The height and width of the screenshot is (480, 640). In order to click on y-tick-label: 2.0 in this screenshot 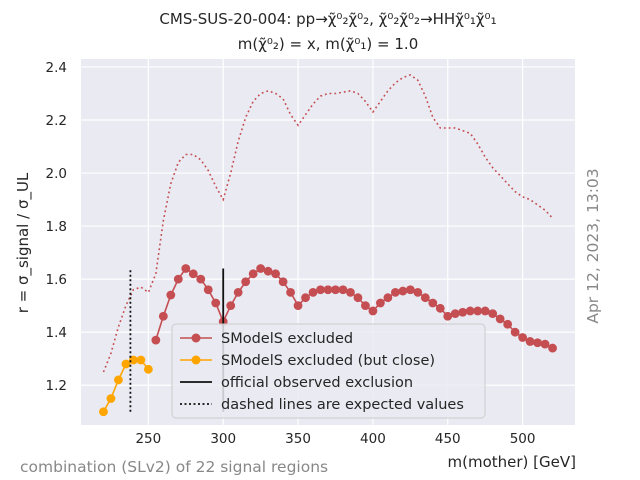, I will do `click(56, 174)`.